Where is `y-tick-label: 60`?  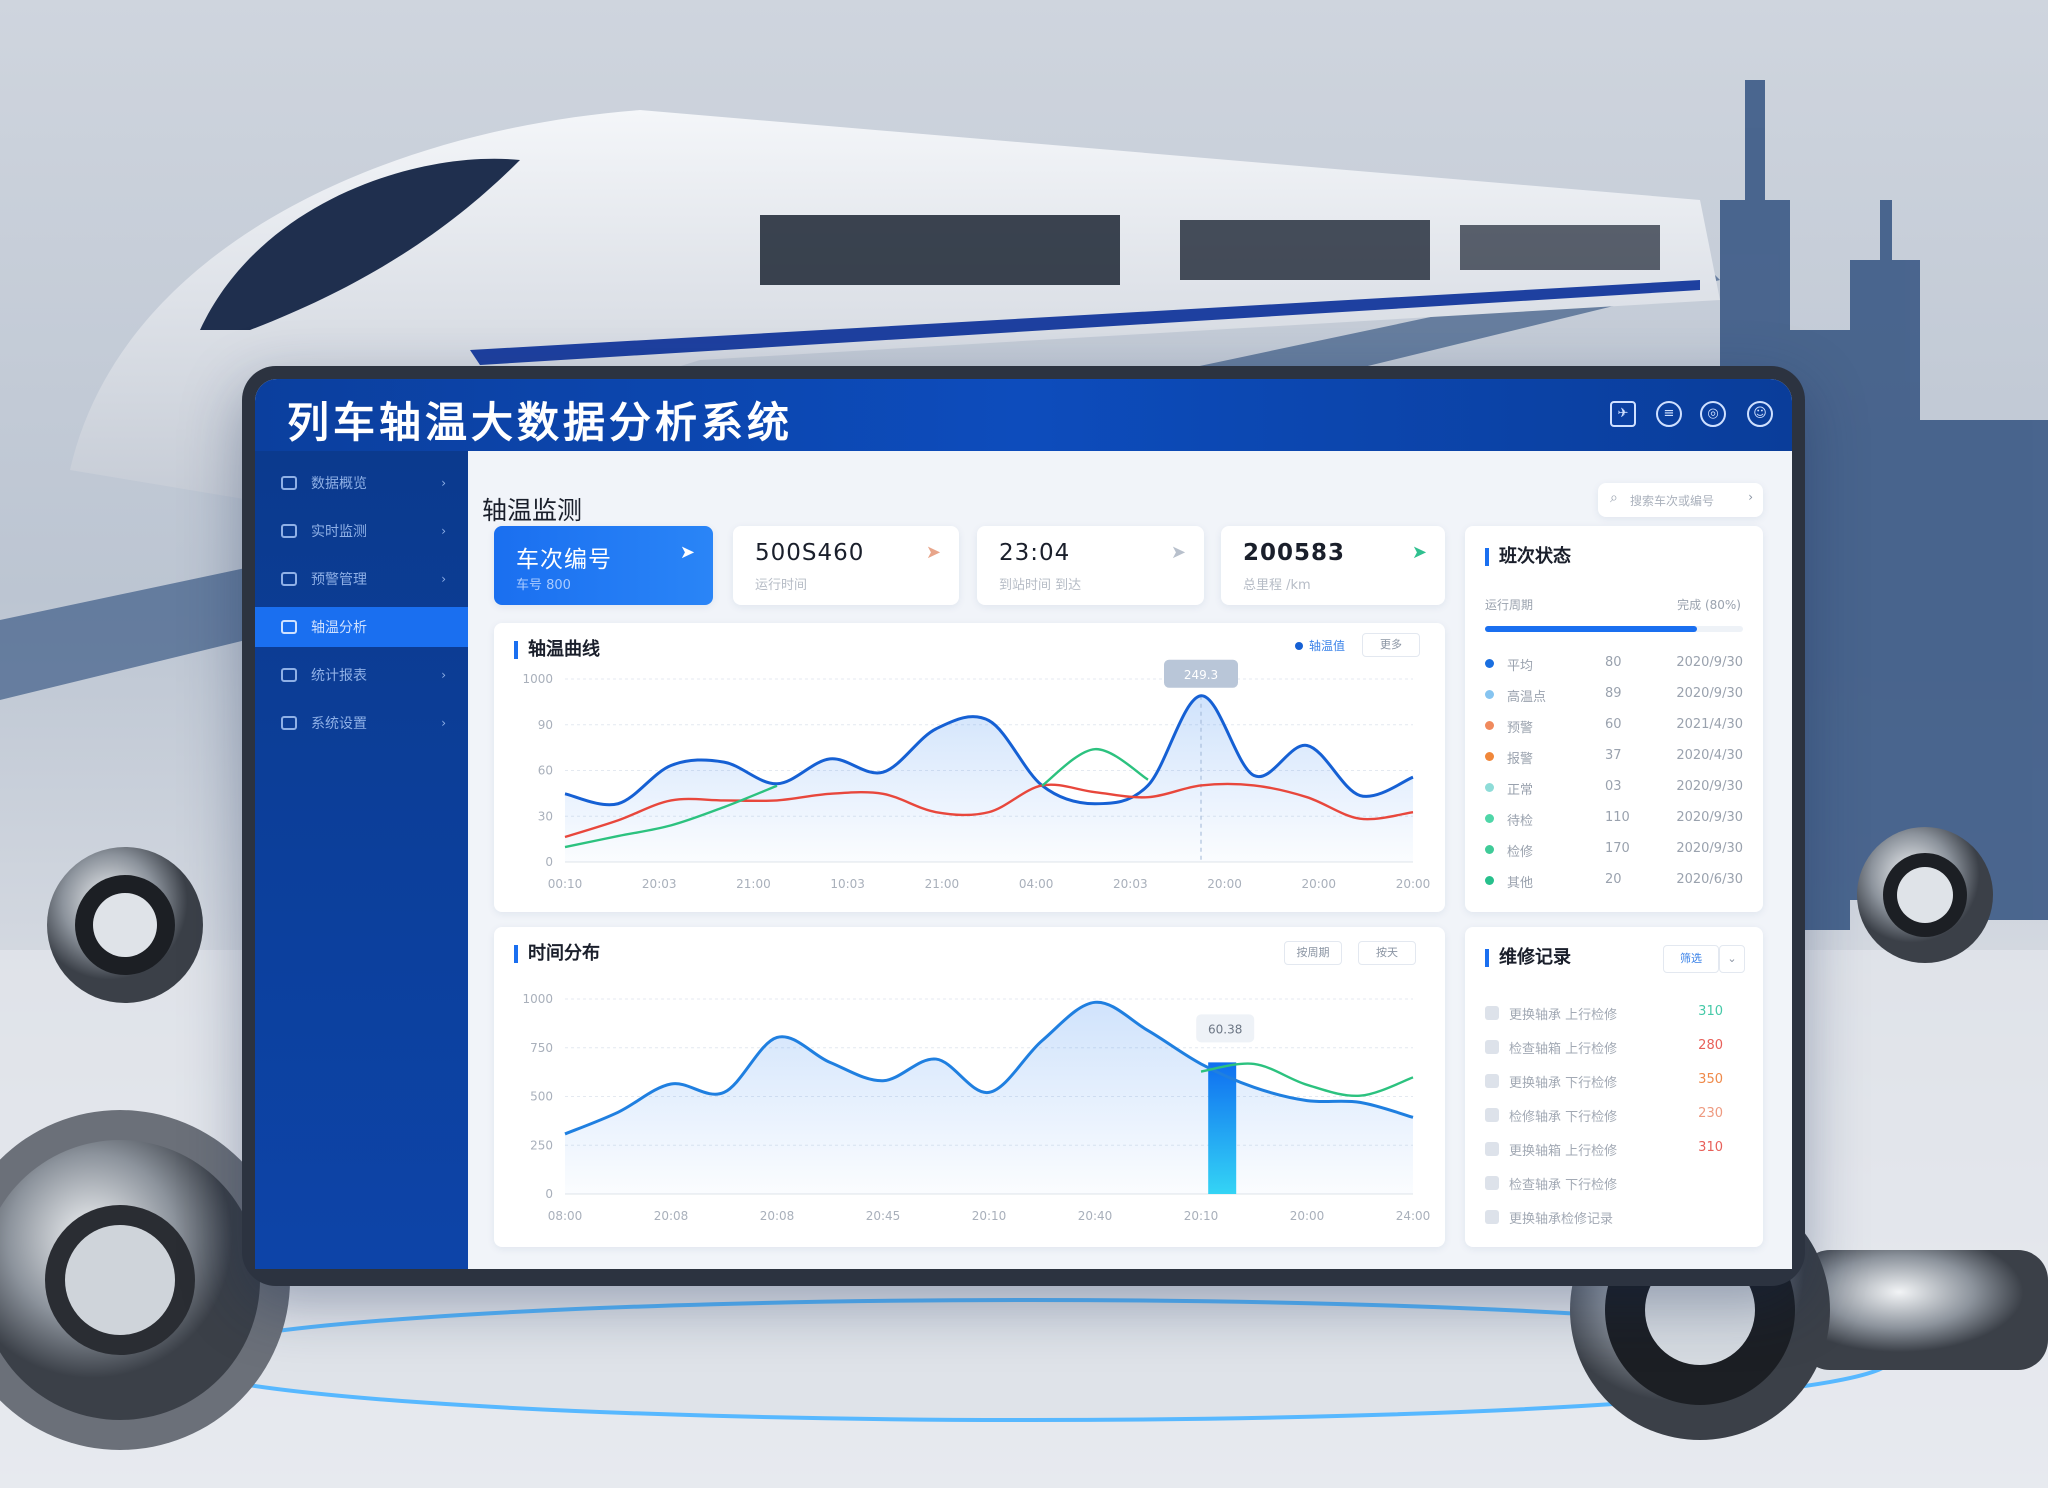 y-tick-label: 60 is located at coordinates (545, 771).